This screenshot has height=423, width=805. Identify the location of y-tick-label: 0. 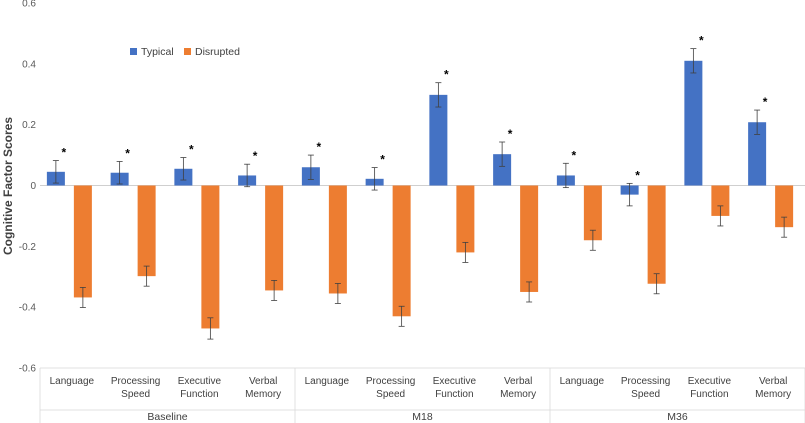
(33, 186).